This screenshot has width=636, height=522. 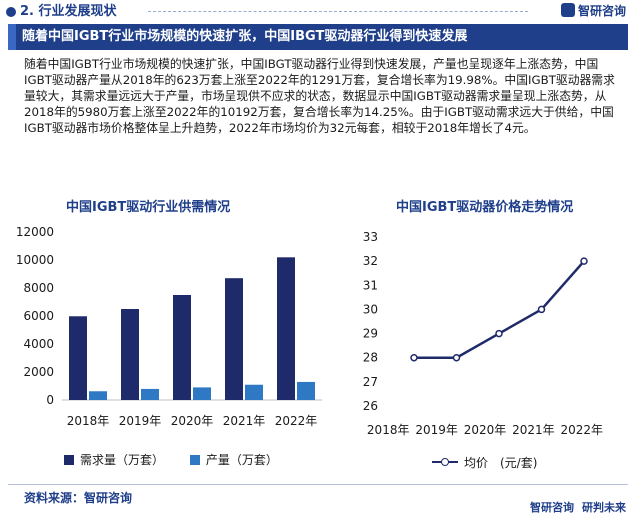 What do you see at coordinates (370, 334) in the screenshot?
I see `y-tick-label: 29` at bounding box center [370, 334].